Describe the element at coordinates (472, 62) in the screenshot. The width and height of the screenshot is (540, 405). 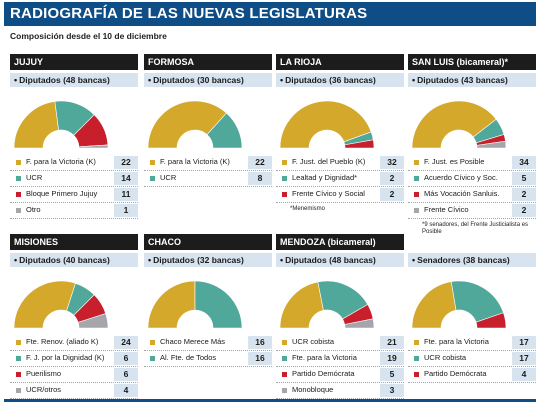
I see `chart-title: SAN LUIS (bicameral)*` at that location.